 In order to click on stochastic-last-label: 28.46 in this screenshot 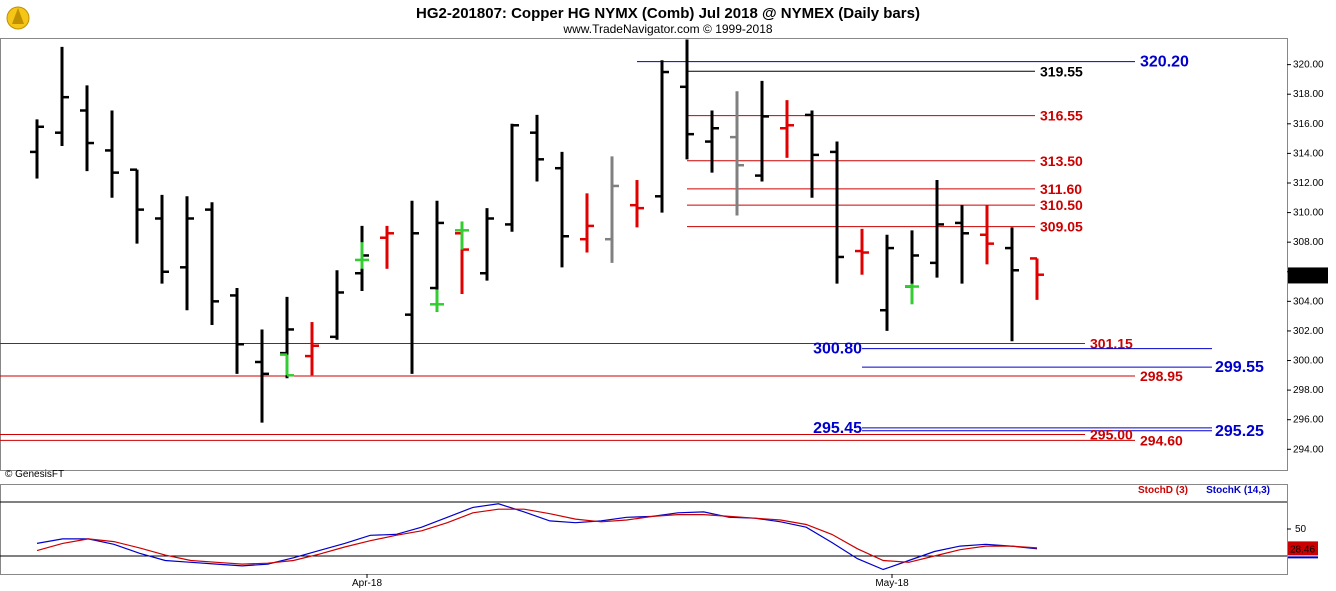, I will do `click(1302, 549)`.